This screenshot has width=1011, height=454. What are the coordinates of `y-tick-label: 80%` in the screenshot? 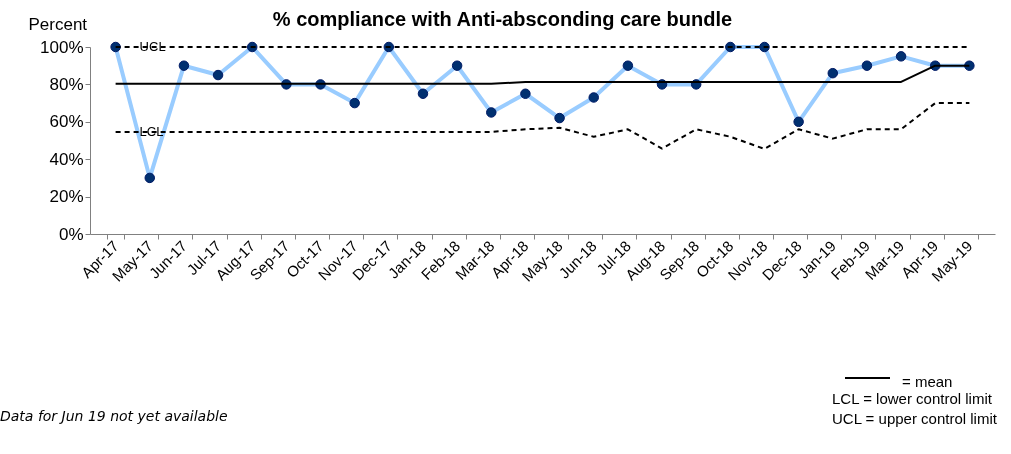 It's located at (66, 84).